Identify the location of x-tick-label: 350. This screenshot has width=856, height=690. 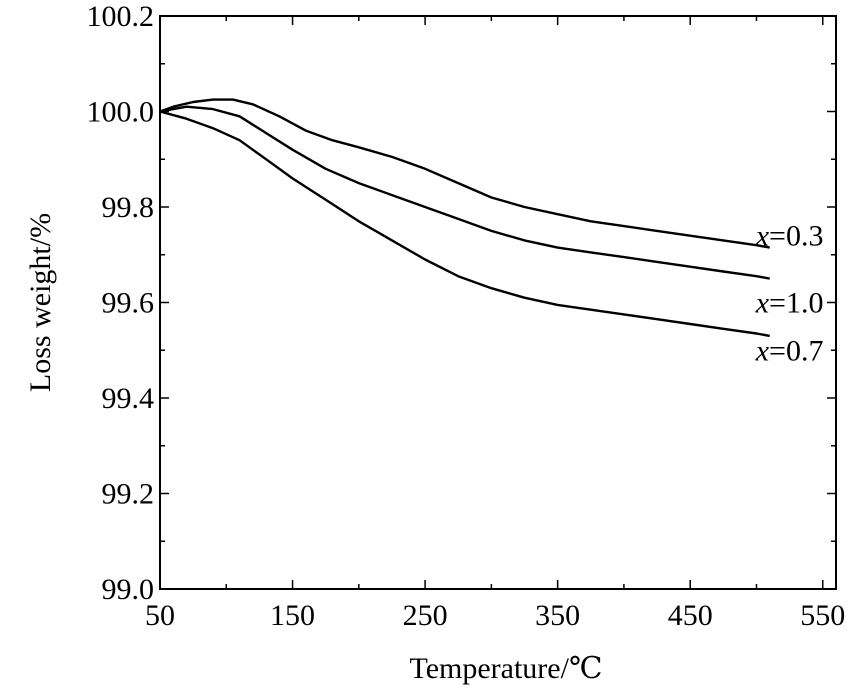
(557, 615).